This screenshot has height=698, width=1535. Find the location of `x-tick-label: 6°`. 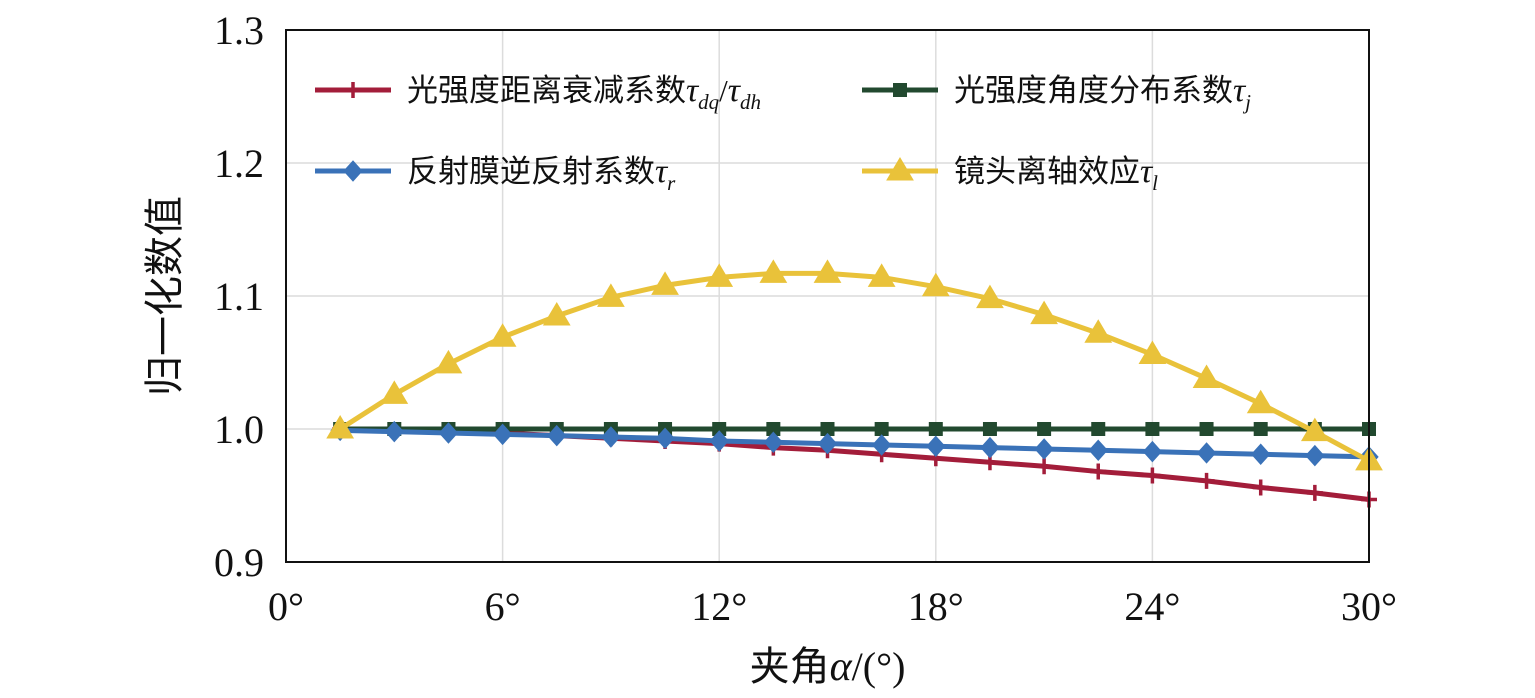

x-tick-label: 6° is located at coordinates (503, 606).